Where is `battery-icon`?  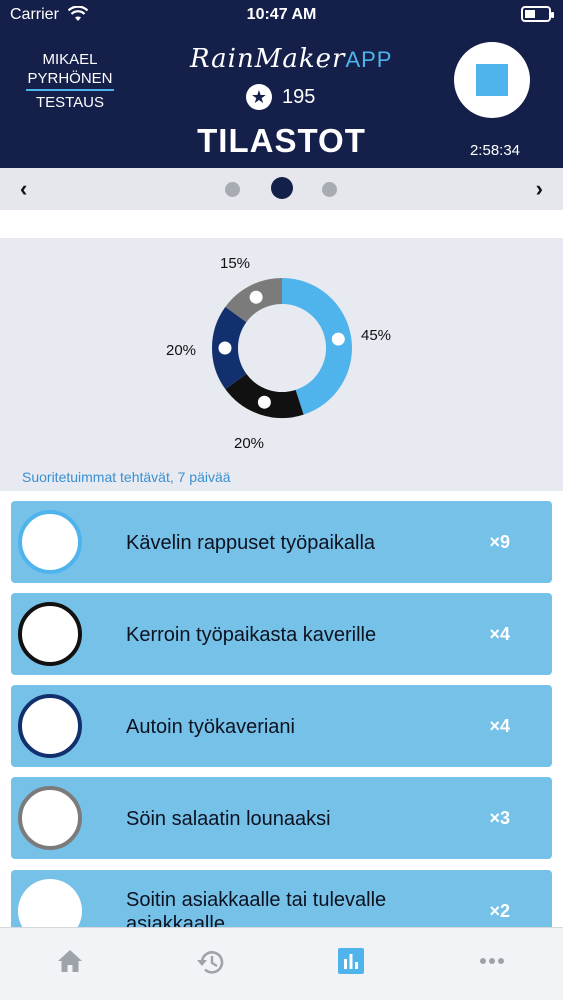
battery-icon is located at coordinates (537, 14).